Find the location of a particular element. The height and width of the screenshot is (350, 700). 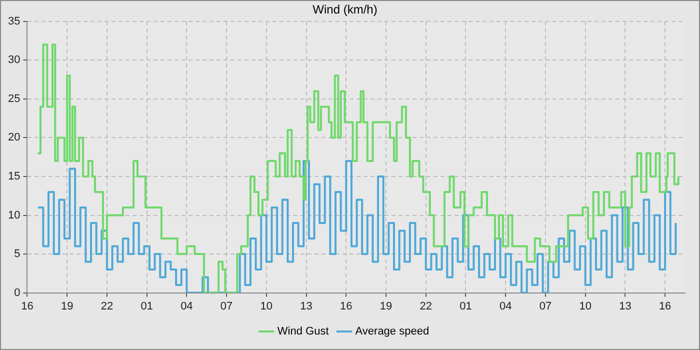

y-tick-label: 10 is located at coordinates (14, 215).